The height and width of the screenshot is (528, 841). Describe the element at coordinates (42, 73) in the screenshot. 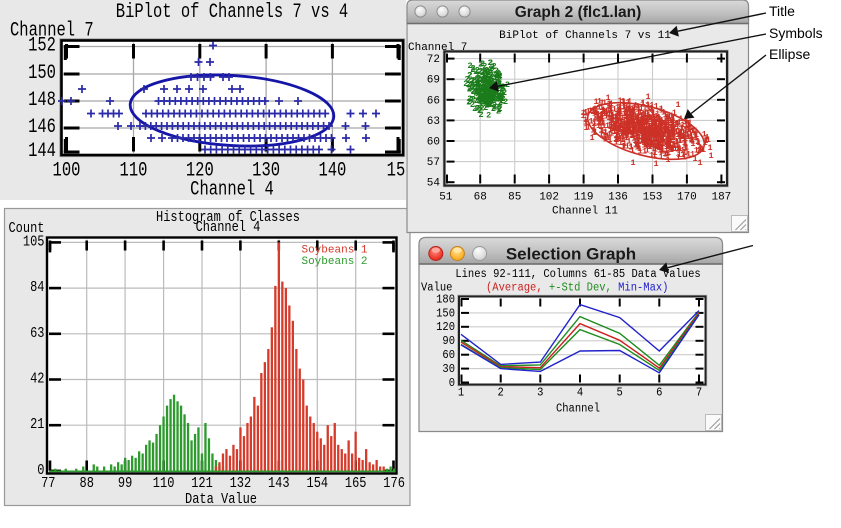

I see `svg-text: 150` at that location.